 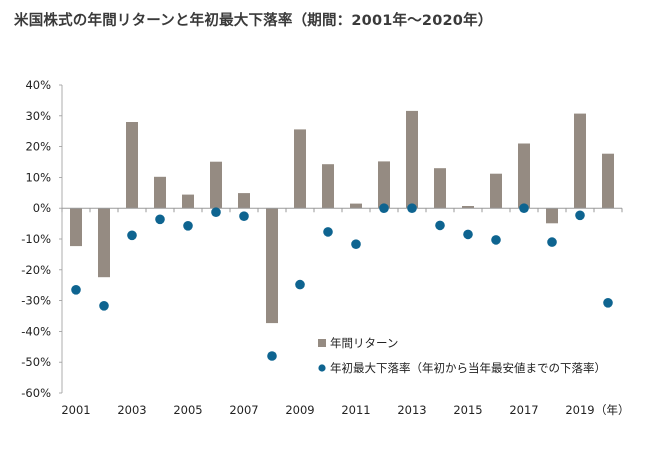 I want to click on point-2013, so click(x=412, y=208).